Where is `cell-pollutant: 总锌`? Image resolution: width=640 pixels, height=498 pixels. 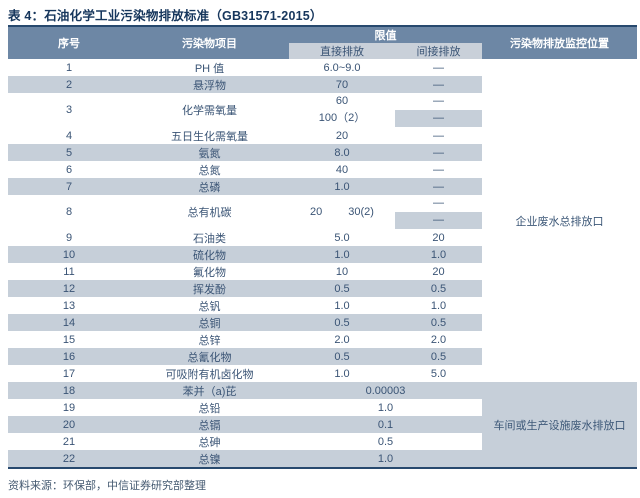
cell-pollutant: 总锌 is located at coordinates (209, 340).